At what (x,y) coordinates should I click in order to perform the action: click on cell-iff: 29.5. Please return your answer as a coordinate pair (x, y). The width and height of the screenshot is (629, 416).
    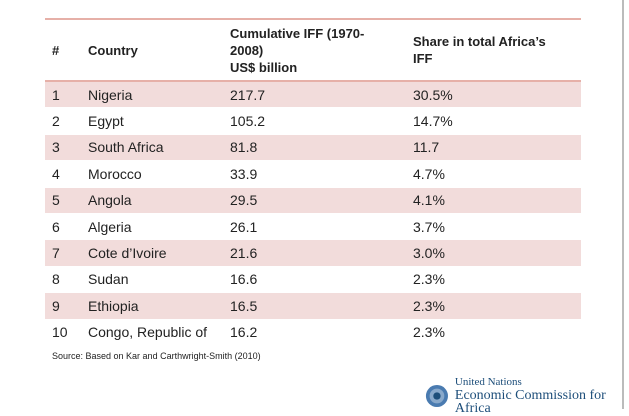
    Looking at the image, I should click on (244, 200).